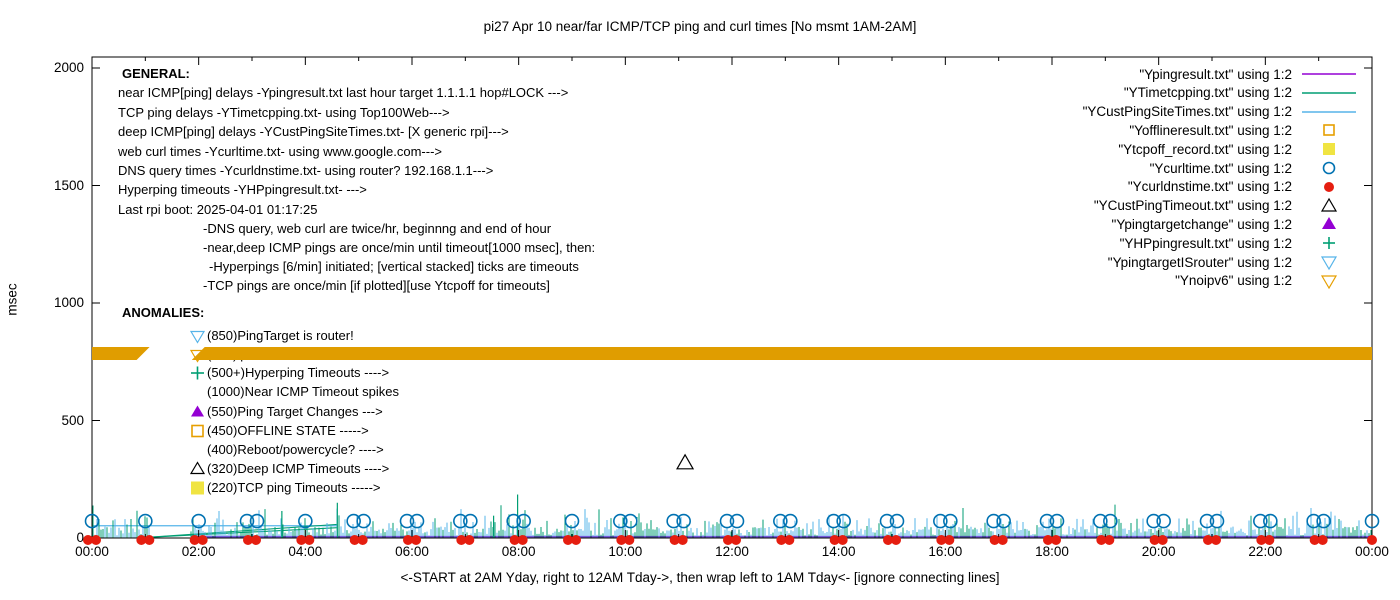 Image resolution: width=1400 pixels, height=600 pixels. What do you see at coordinates (1233, 281) in the screenshot?
I see `legend-label: "Ynoipv6" using 1:2` at bounding box center [1233, 281].